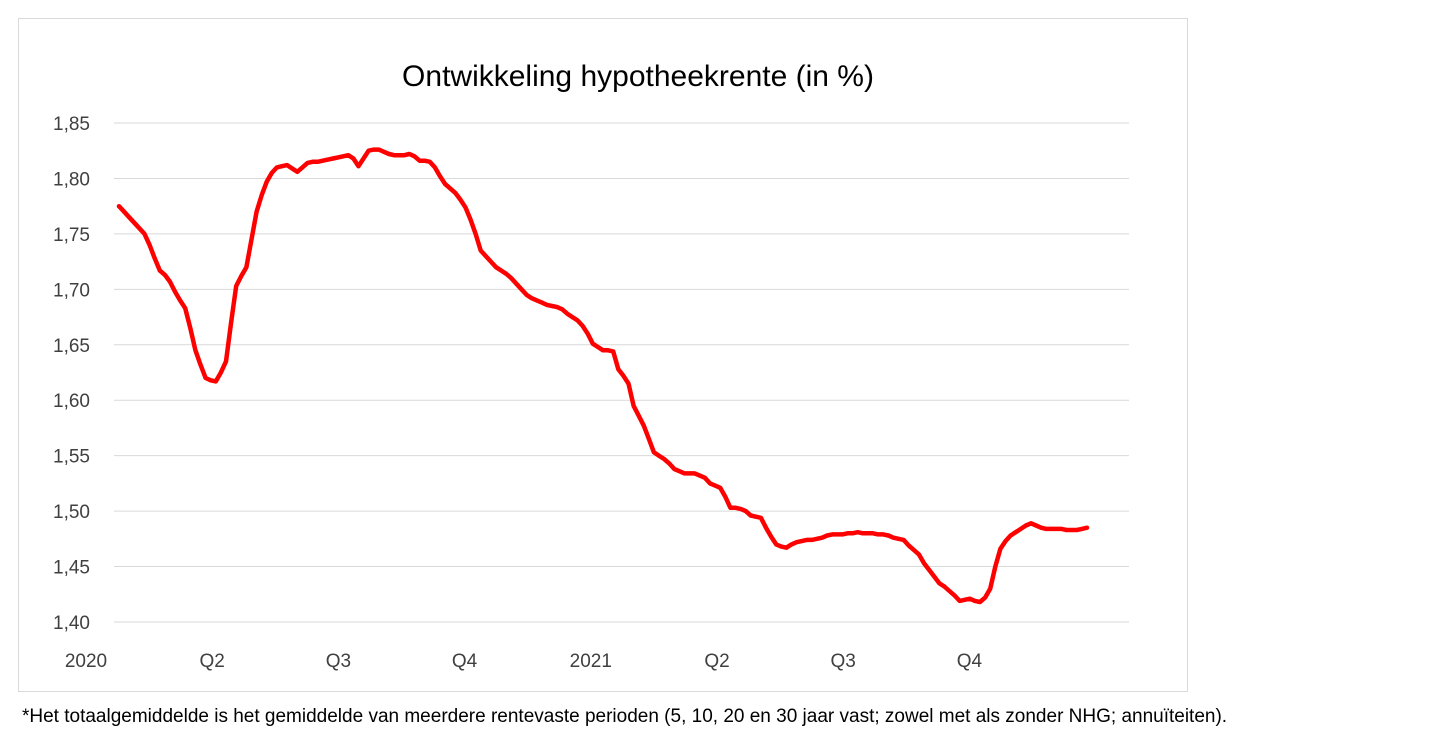 This screenshot has height=744, width=1440. I want to click on y-tick-label: 1,55, so click(71, 457).